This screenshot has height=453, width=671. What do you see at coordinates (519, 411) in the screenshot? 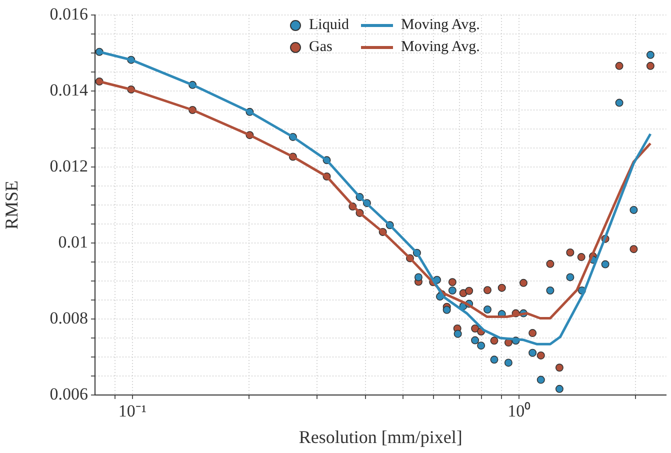
I see `x-tick-label: 10⁰` at bounding box center [519, 411].